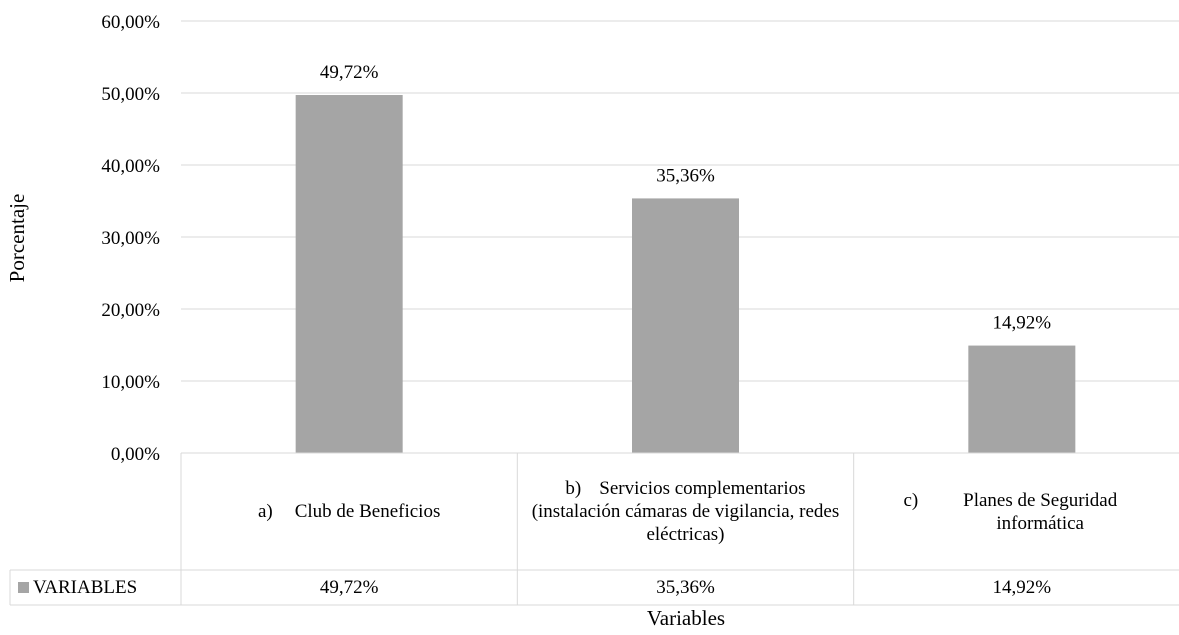  What do you see at coordinates (17, 238) in the screenshot?
I see `y-axis-label: Porcentaje` at bounding box center [17, 238].